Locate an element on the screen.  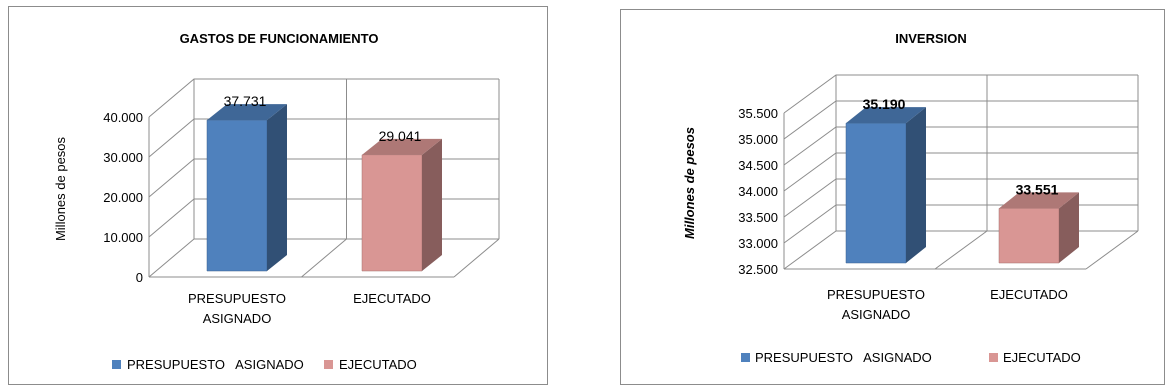
c1-chart-title: GASTOS DE FUNCIONAMIENTO is located at coordinates (279, 38).